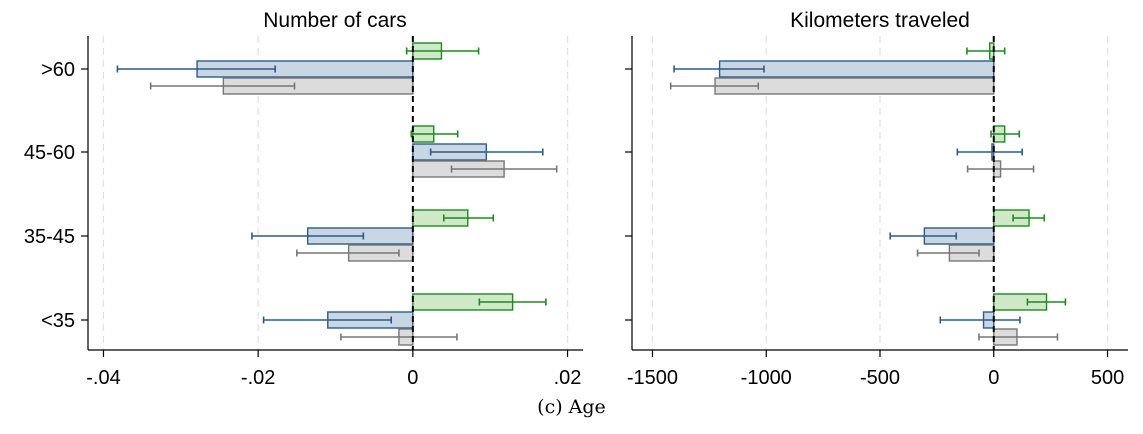 This screenshot has width=1143, height=434. I want to click on y-category-label: <35, so click(58, 321).